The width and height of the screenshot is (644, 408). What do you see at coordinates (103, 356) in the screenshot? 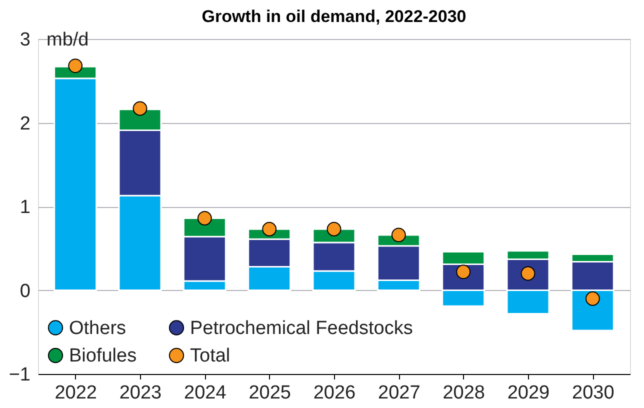
I see `legend-label: Biofules` at bounding box center [103, 356].